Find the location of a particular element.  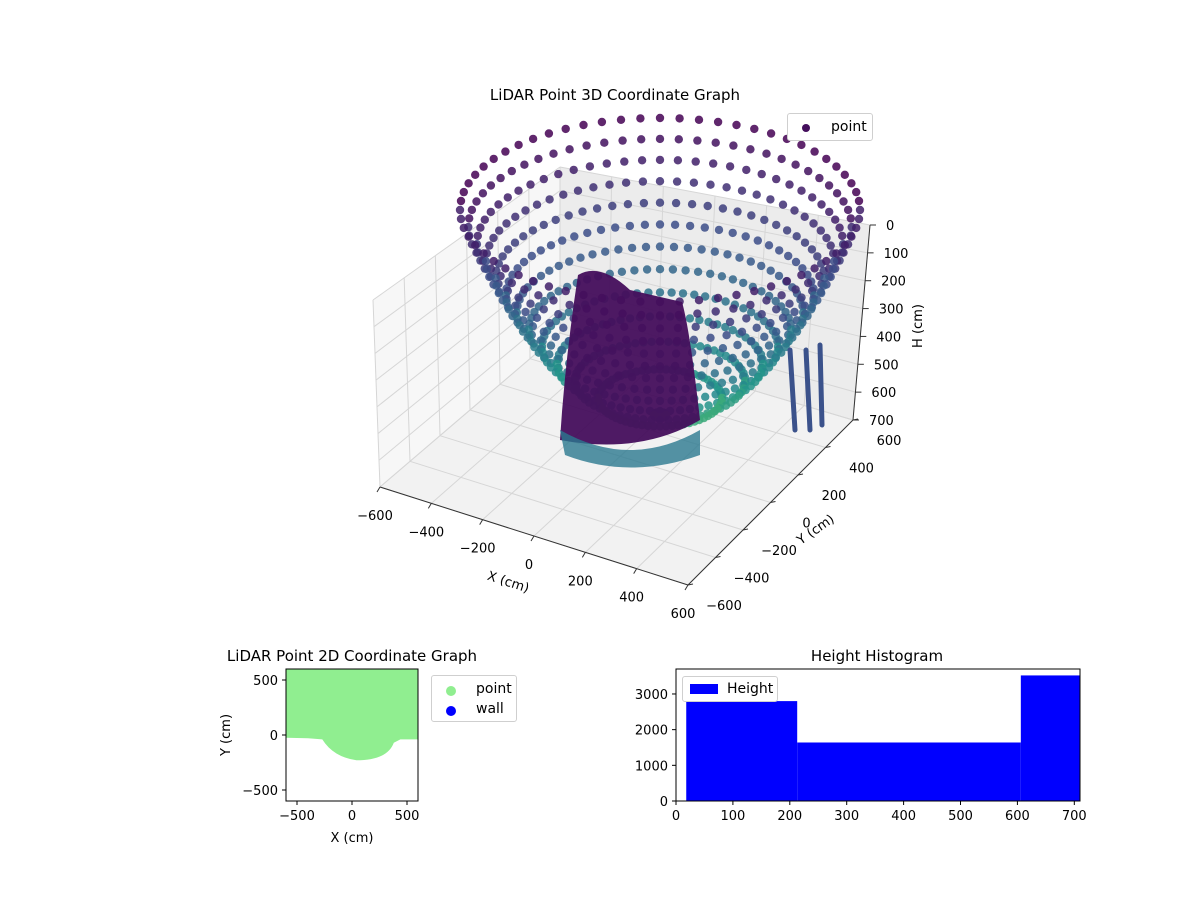

y-tick-label: 600 is located at coordinates (889, 441).